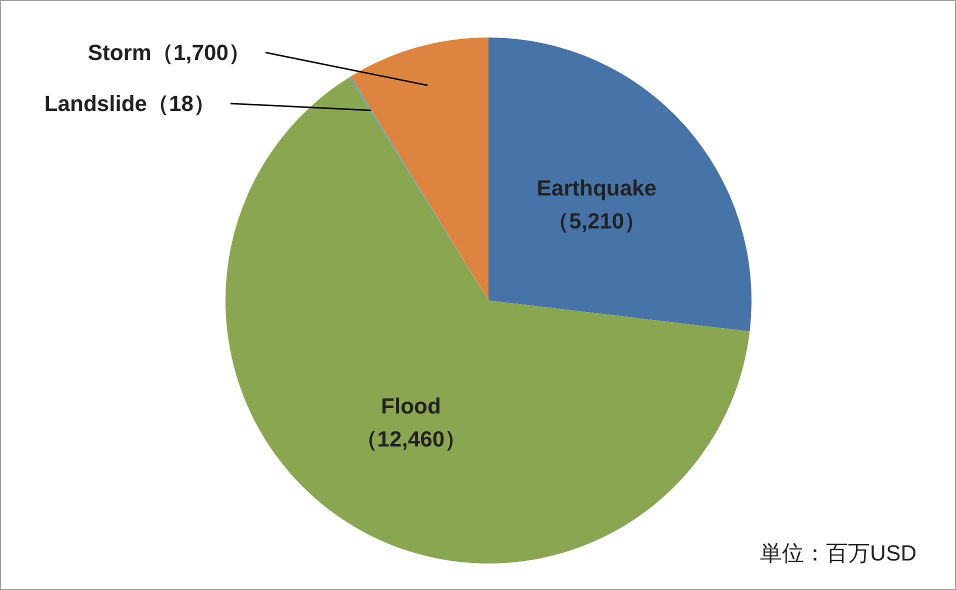 This screenshot has width=956, height=590. Describe the element at coordinates (169, 52) in the screenshot. I see `slice-label: Storm（1,700）` at that location.